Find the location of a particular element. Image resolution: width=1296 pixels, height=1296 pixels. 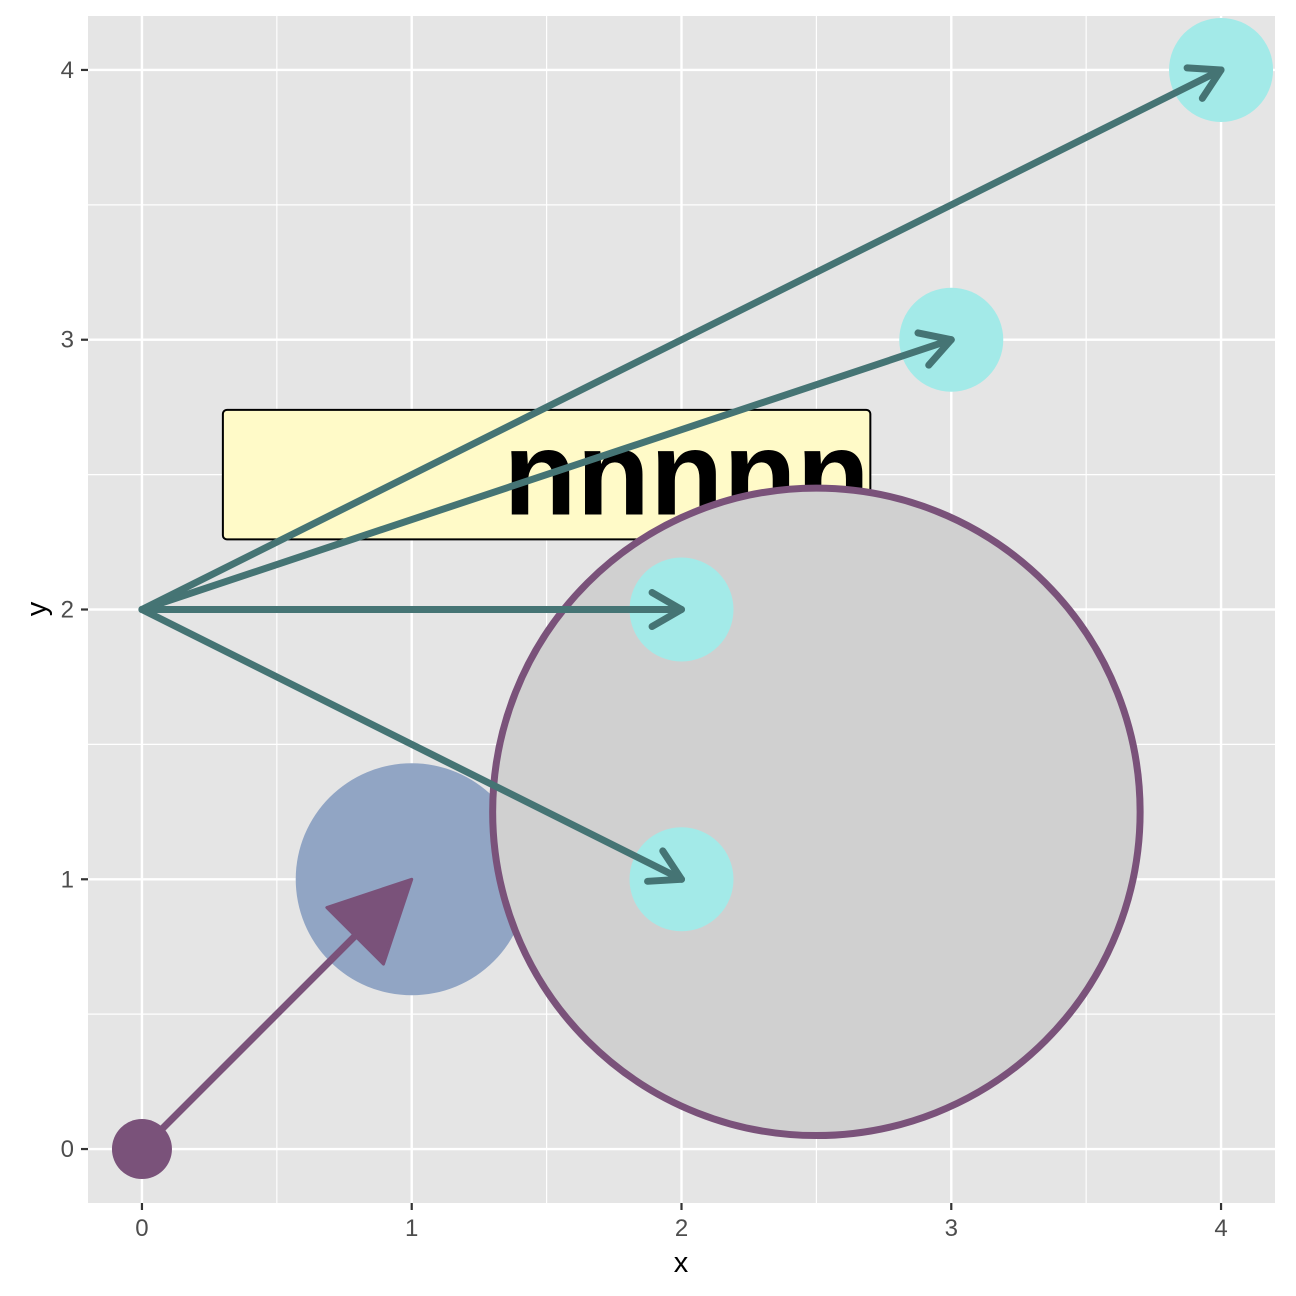

origin-arrow-head is located at coordinates (369, 921).